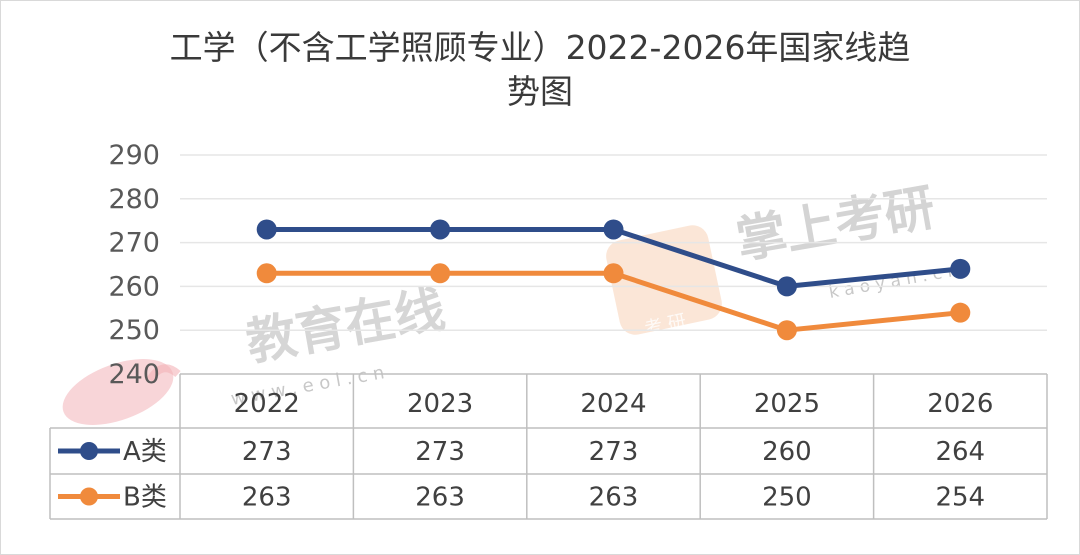 The height and width of the screenshot is (555, 1080). What do you see at coordinates (835, 224) in the screenshot?
I see `kaoyan-watermark-text: 掌上考研` at bounding box center [835, 224].